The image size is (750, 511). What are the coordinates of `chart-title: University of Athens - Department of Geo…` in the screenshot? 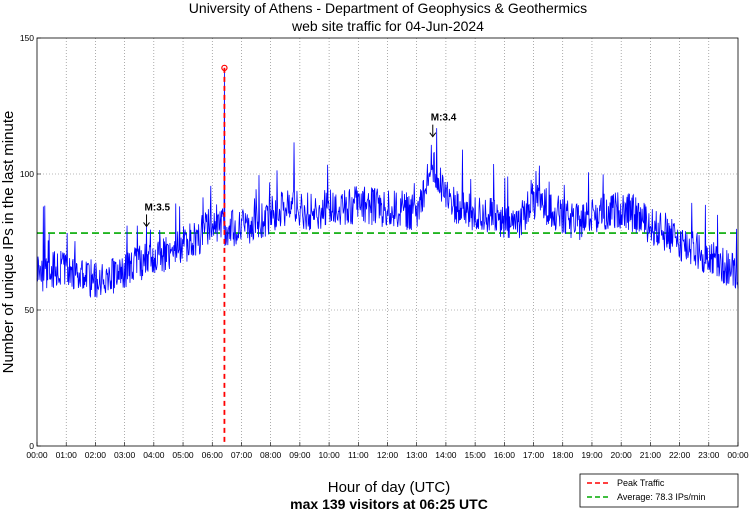 It's located at (388, 8).